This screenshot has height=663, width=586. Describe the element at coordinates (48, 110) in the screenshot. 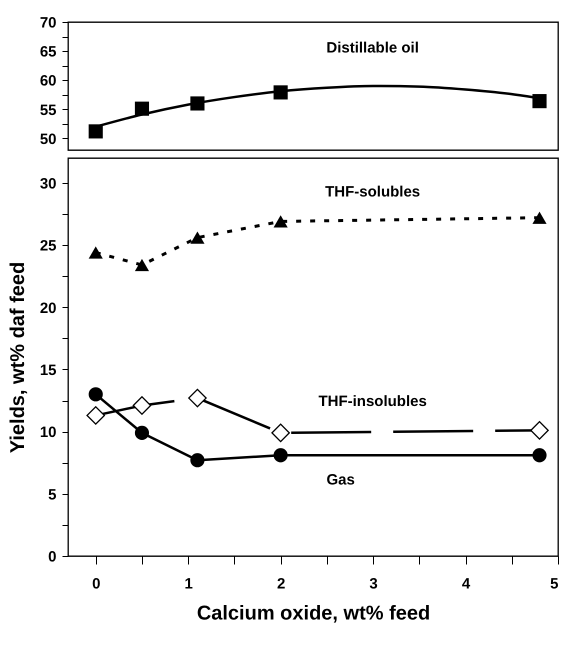

I see `y-tick-label: 55` at that location.